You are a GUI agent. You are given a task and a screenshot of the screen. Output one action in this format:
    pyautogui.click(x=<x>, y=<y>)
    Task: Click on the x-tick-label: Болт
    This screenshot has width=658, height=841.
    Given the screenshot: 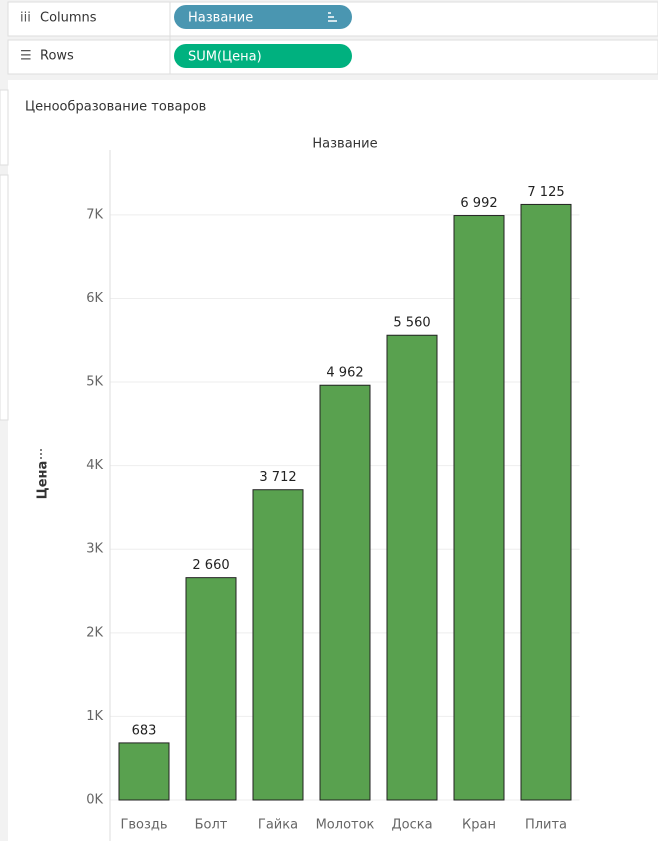 What is the action you would take?
    pyautogui.click(x=211, y=825)
    